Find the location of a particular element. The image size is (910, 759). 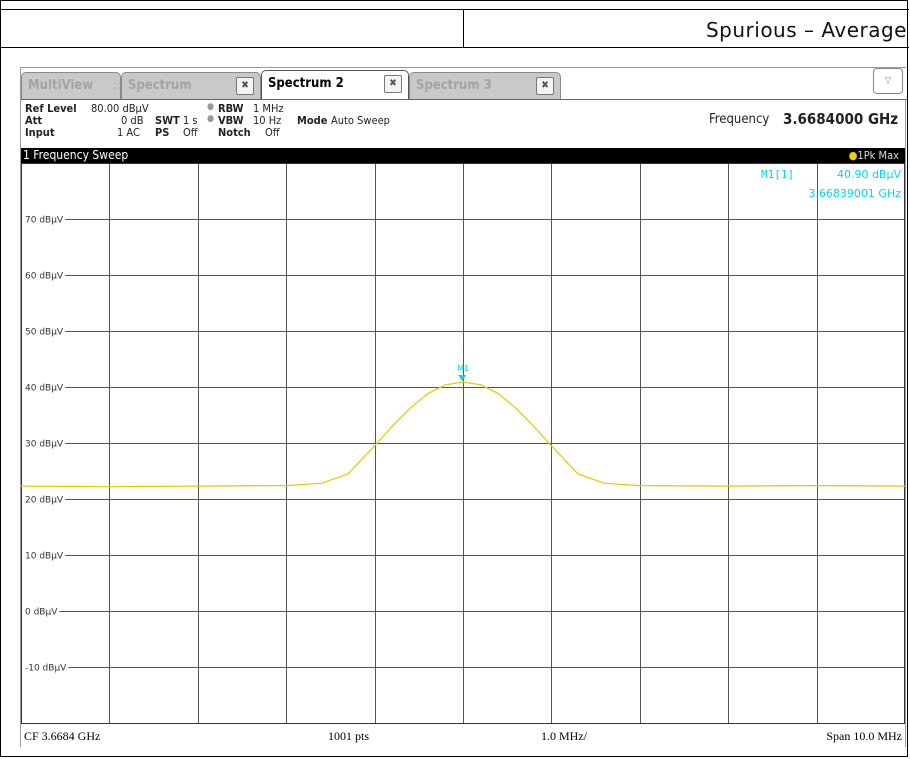

input-value: 1 AC is located at coordinates (128, 132).